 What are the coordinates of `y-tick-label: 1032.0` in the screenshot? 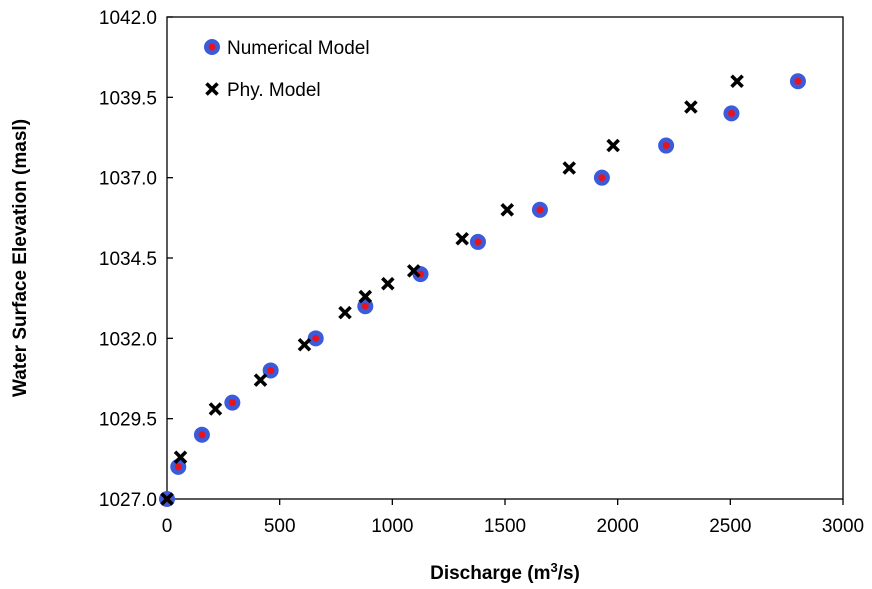 It's located at (128, 339).